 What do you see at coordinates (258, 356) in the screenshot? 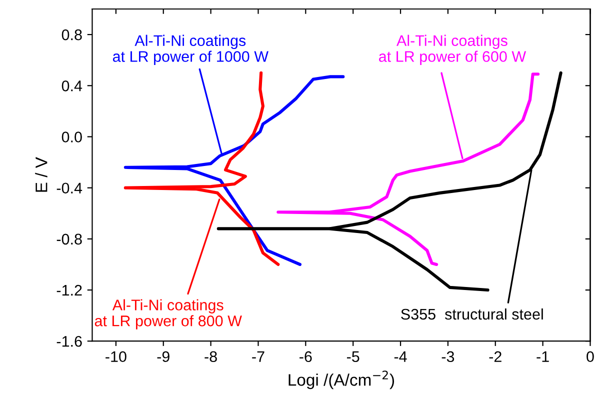
I see `x-tick-label: -7` at bounding box center [258, 356].